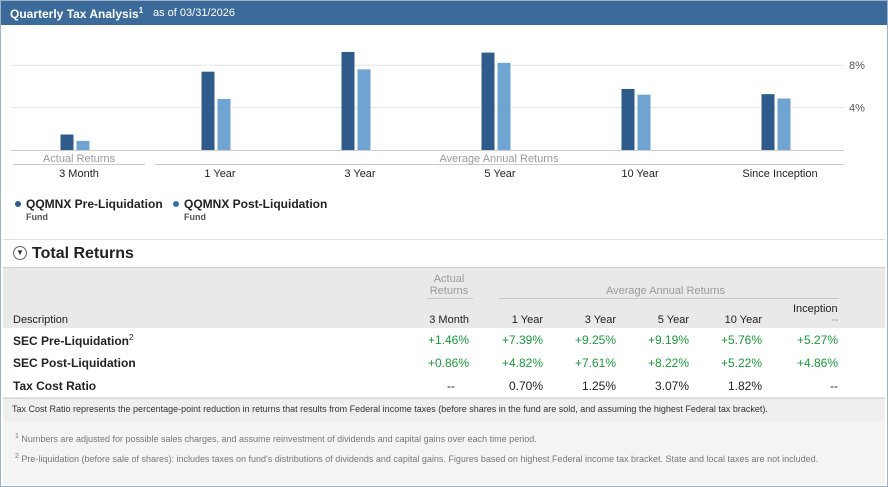 Image resolution: width=888 pixels, height=487 pixels. I want to click on x-tick-label: Since Inception, so click(779, 174).